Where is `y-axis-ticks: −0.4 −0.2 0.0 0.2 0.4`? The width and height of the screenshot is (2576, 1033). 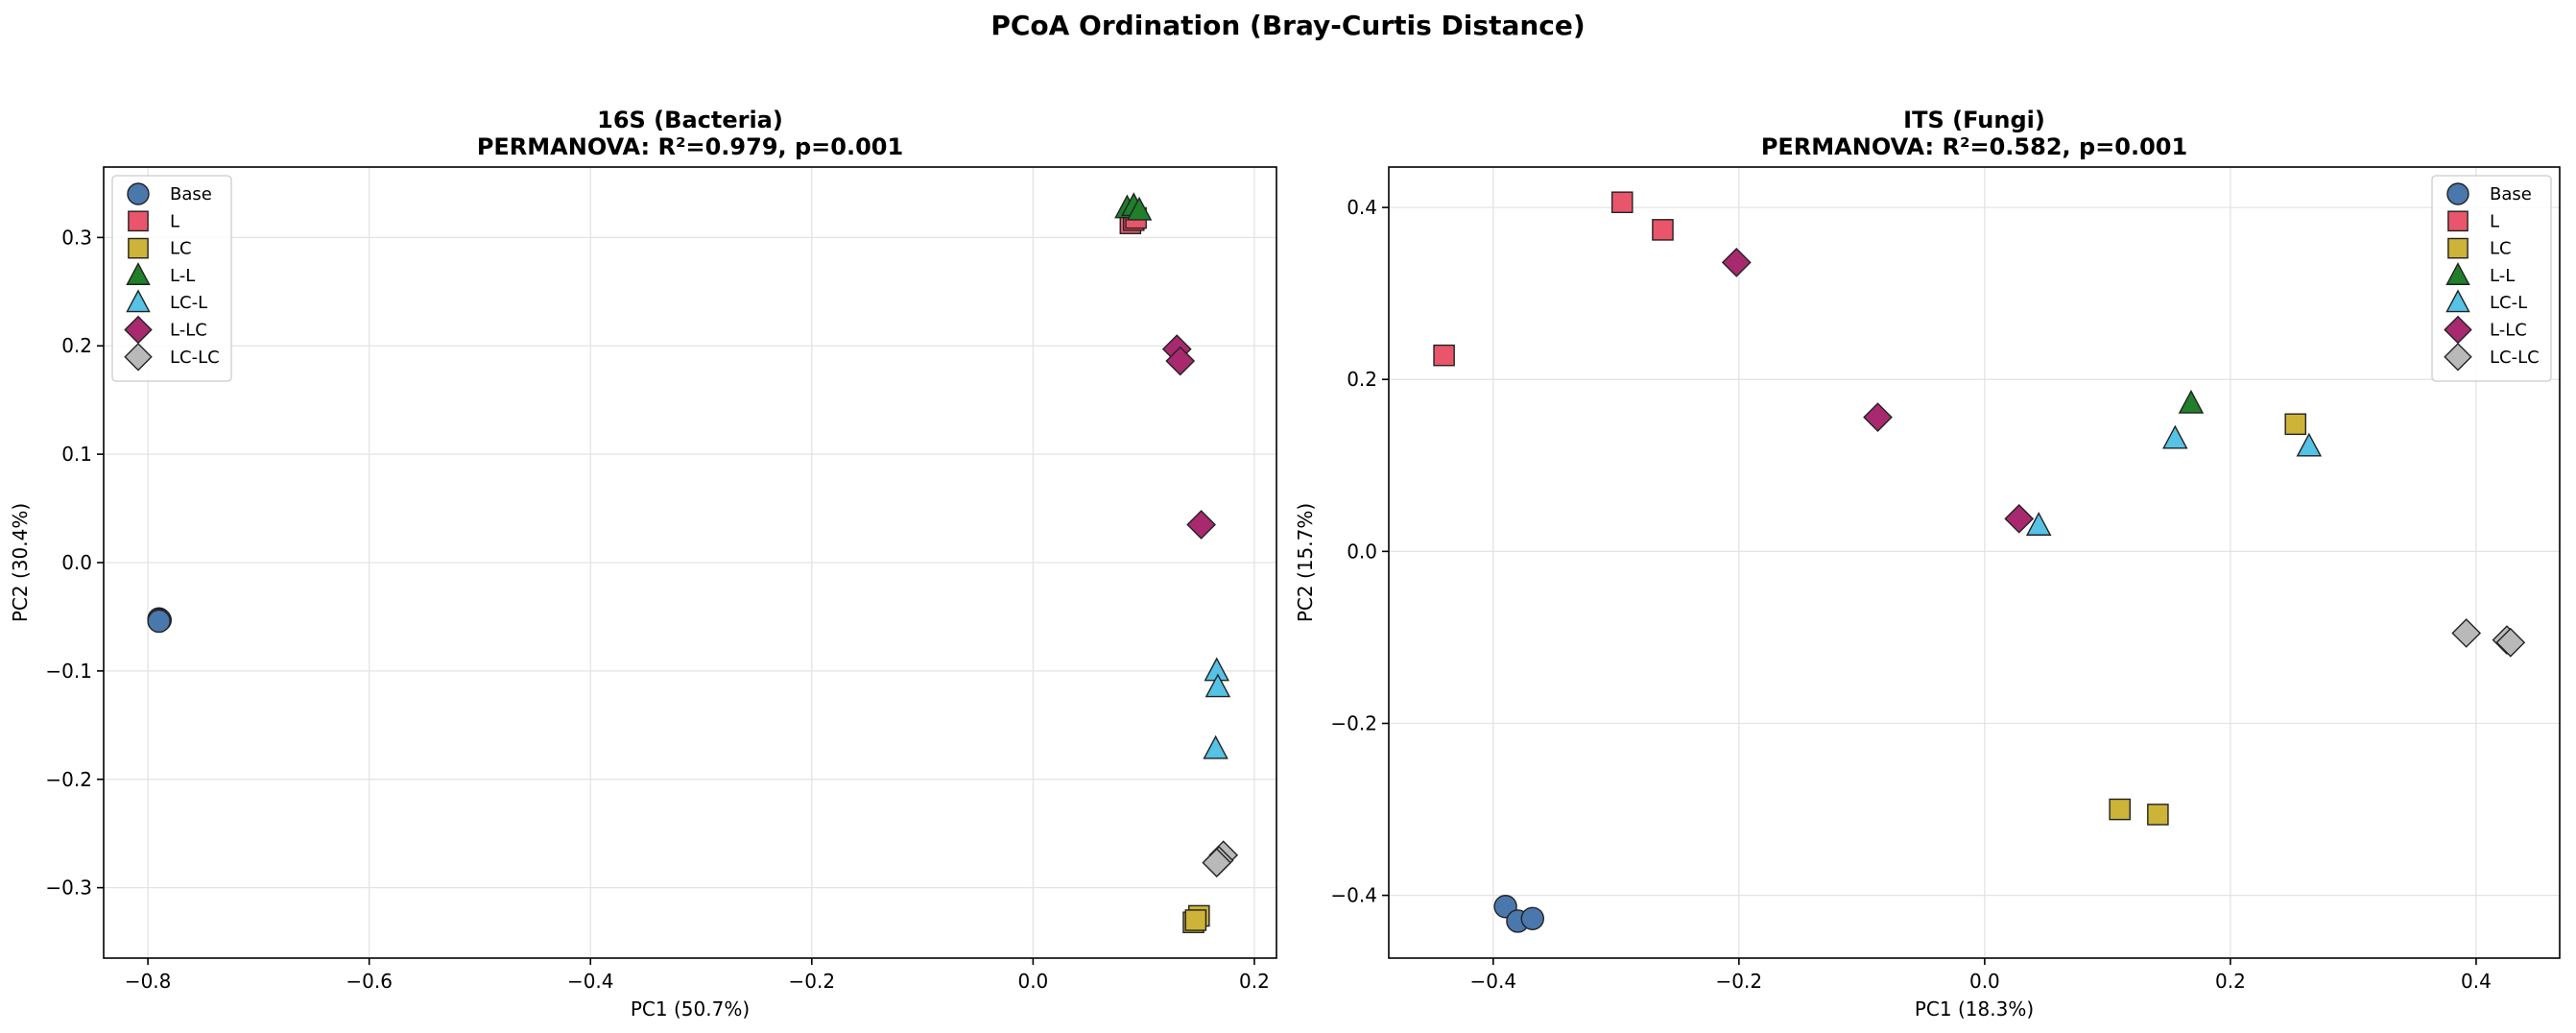
y-axis-ticks: −0.4 −0.2 0.0 0.2 0.4 is located at coordinates (1359, 551).